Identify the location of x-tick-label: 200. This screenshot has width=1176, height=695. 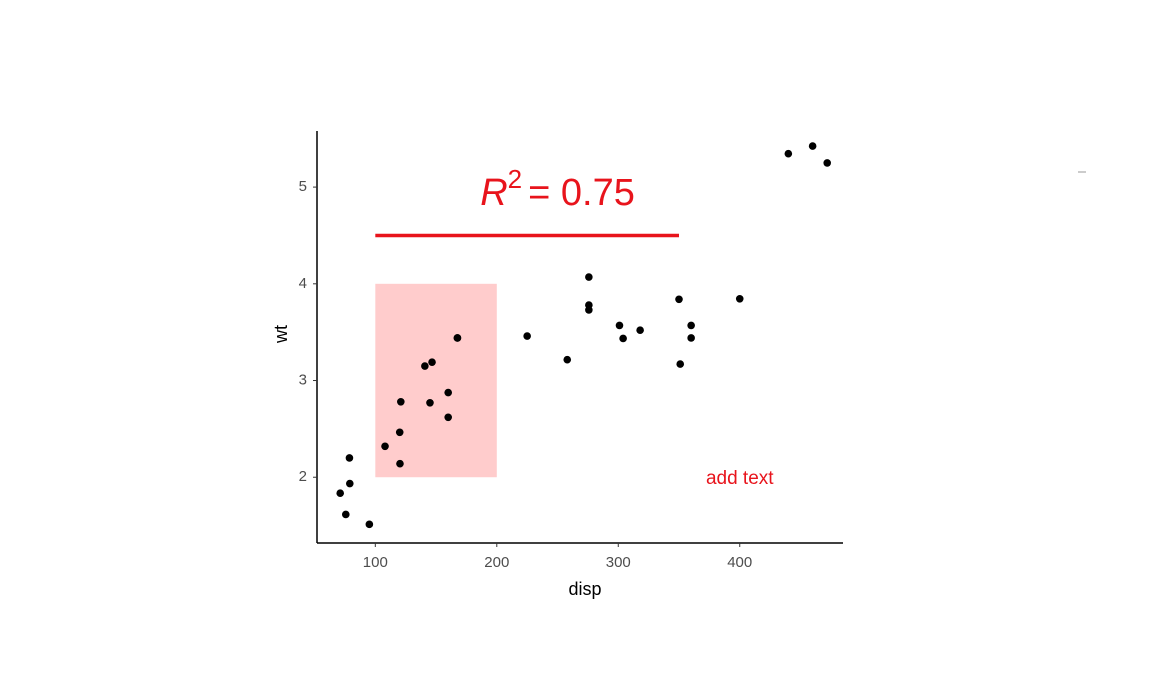
(496, 562).